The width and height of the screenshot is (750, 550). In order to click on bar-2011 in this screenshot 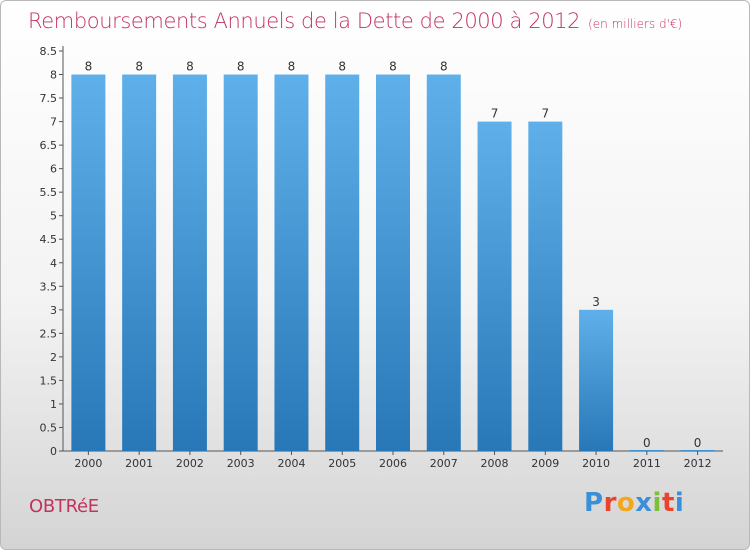, I will do `click(646, 450)`.